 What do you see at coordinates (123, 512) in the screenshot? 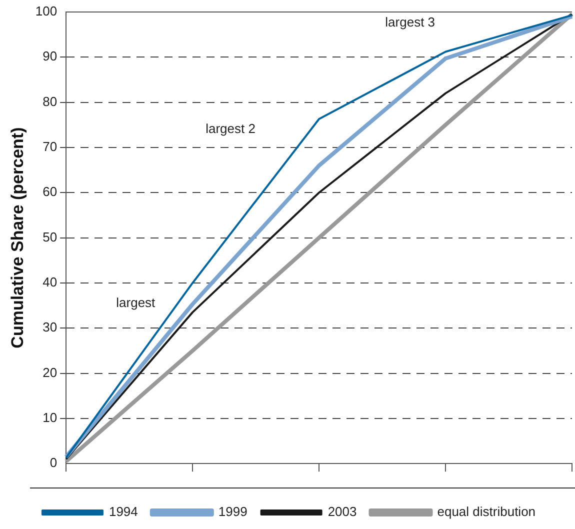
I see `legend-label: 1994` at bounding box center [123, 512].